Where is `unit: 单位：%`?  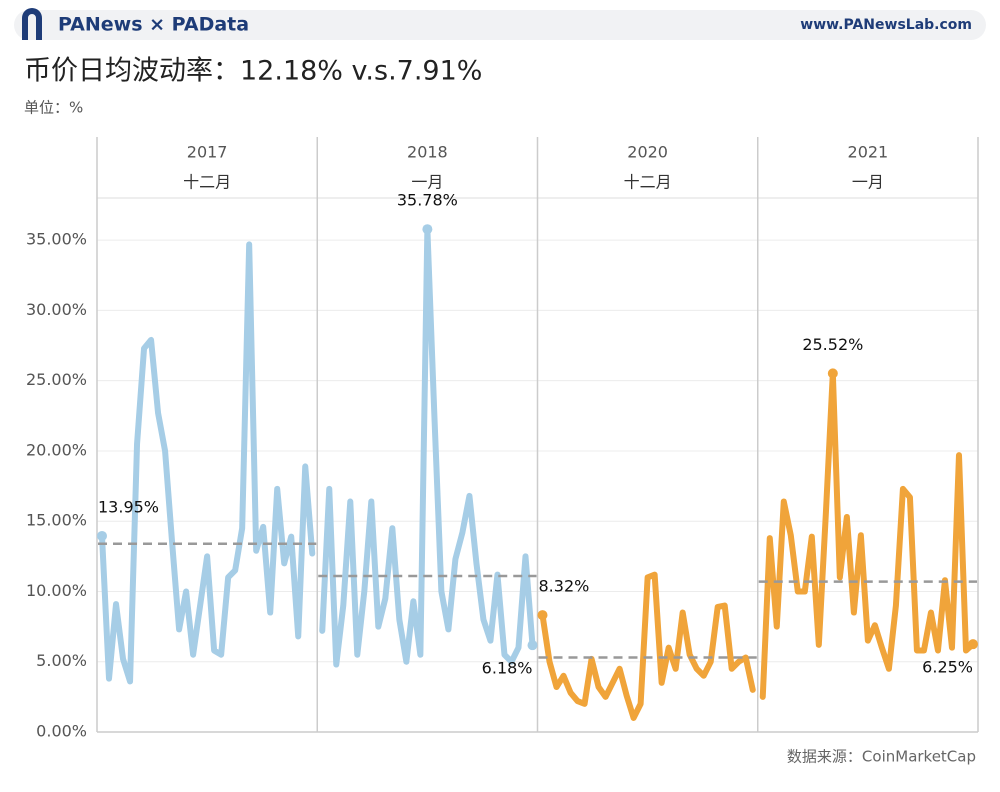
unit: 单位：% is located at coordinates (53, 108).